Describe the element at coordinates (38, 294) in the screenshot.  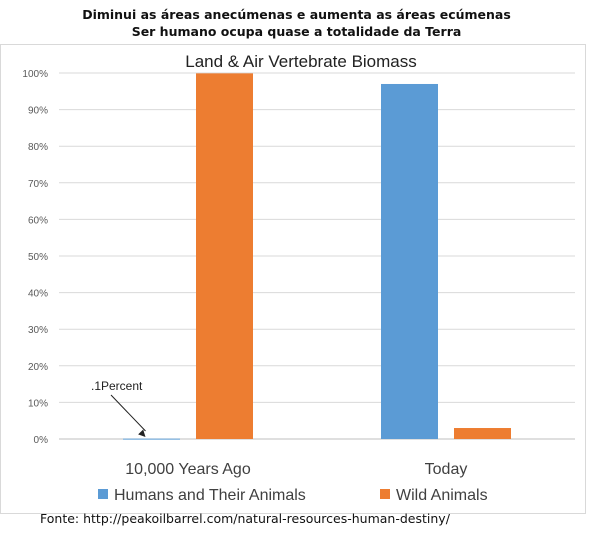
I see `y-tick-label: 40%` at that location.